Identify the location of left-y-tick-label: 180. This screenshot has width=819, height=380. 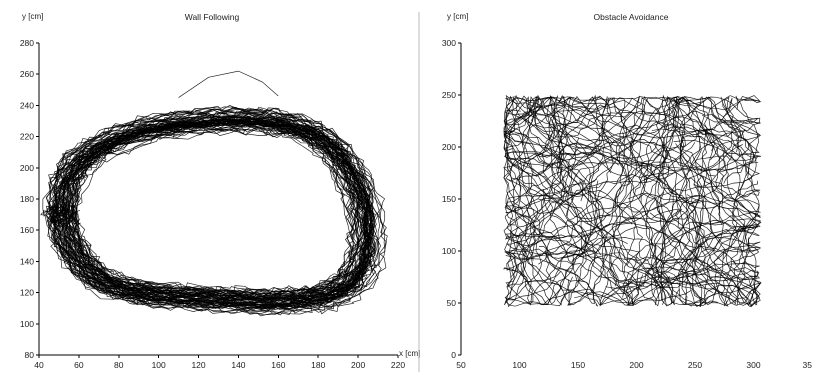
(27, 199).